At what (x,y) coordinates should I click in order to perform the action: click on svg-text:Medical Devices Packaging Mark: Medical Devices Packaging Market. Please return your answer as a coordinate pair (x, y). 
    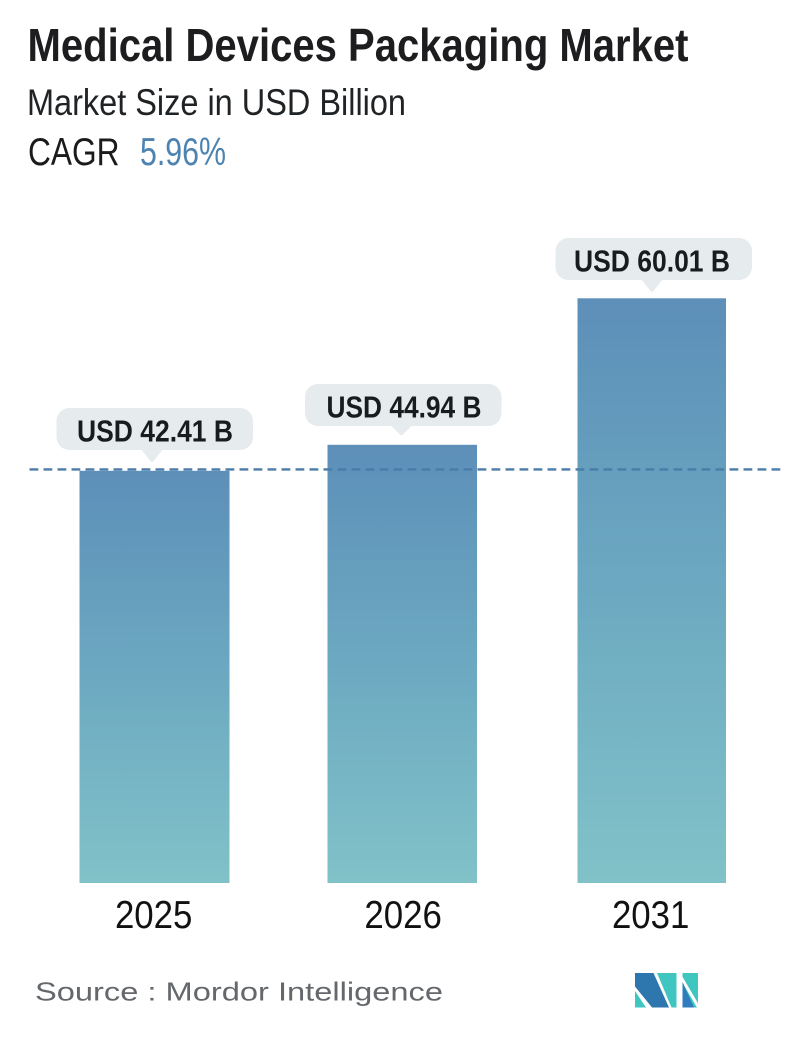
    Looking at the image, I should click on (358, 45).